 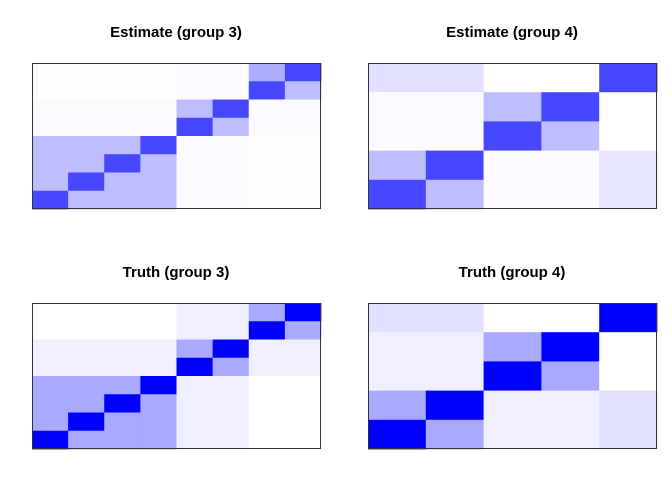 I want to click on heatmap-cell-r5-c1, so click(x=86, y=163).